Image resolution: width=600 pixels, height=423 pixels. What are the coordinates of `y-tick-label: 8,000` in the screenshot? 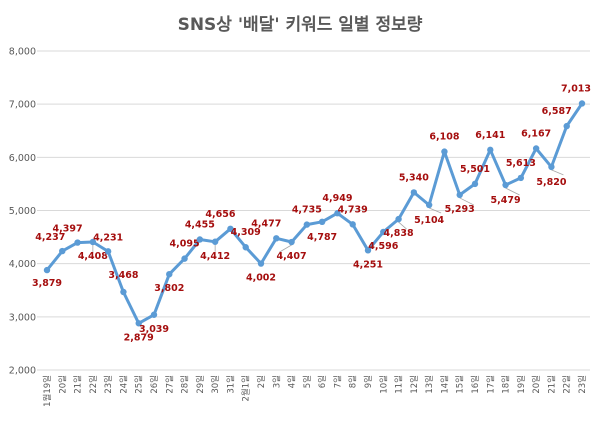 It's located at (22, 52).